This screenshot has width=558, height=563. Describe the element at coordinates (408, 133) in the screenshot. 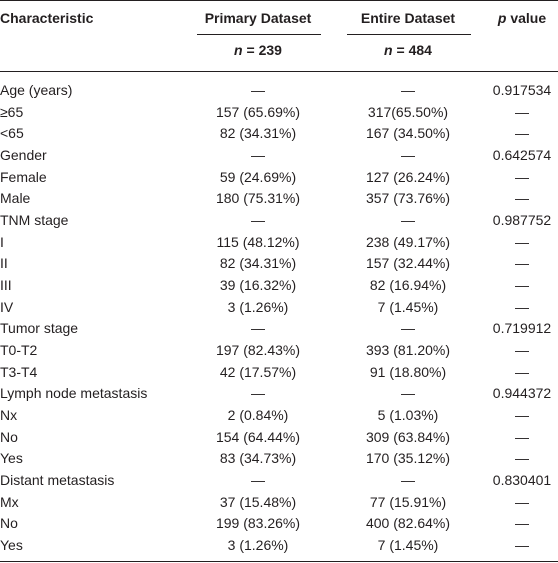

I see `table-cell: 167 (34.50%)` at that location.